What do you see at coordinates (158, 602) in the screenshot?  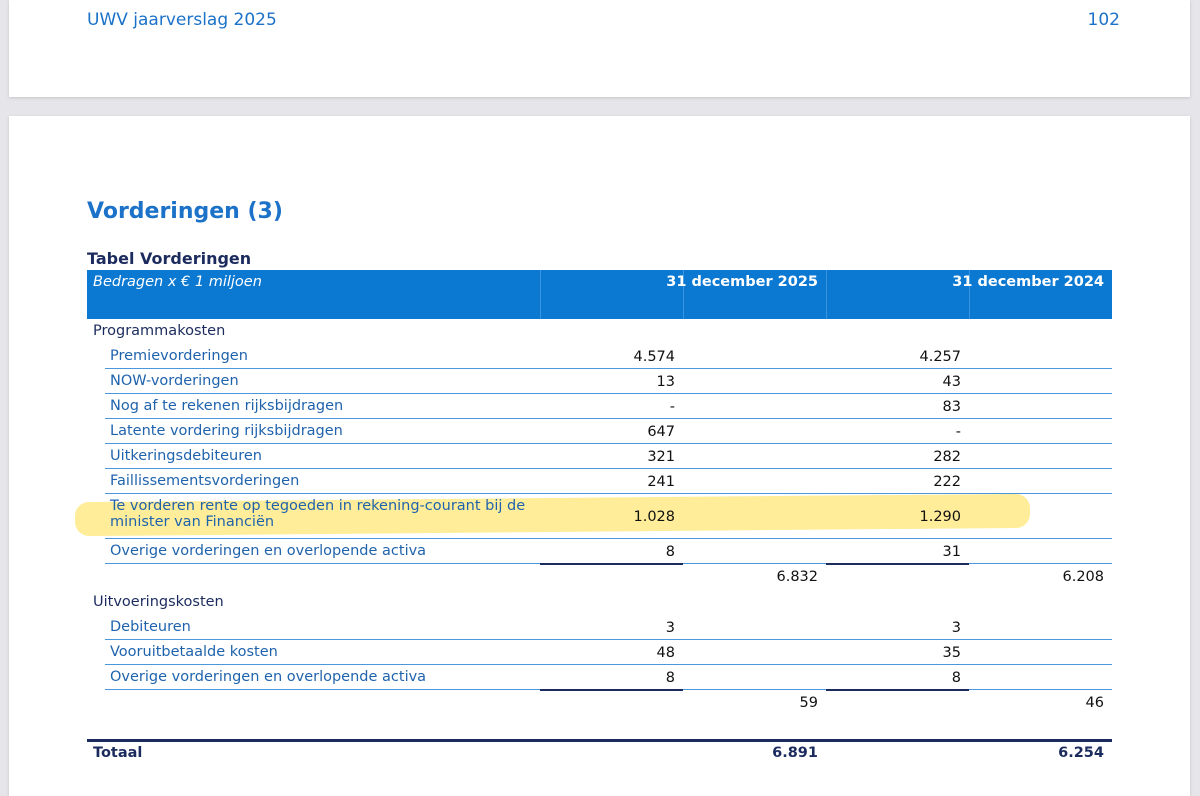 I see `group-label: Uitvoeringskosten` at bounding box center [158, 602].